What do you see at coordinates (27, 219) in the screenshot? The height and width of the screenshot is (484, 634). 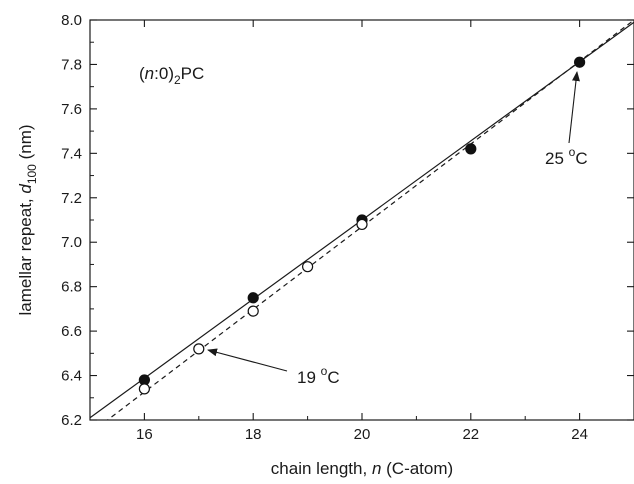 I see `y-axis-title: lamellar repeat, d100 (nm)` at bounding box center [27, 219].